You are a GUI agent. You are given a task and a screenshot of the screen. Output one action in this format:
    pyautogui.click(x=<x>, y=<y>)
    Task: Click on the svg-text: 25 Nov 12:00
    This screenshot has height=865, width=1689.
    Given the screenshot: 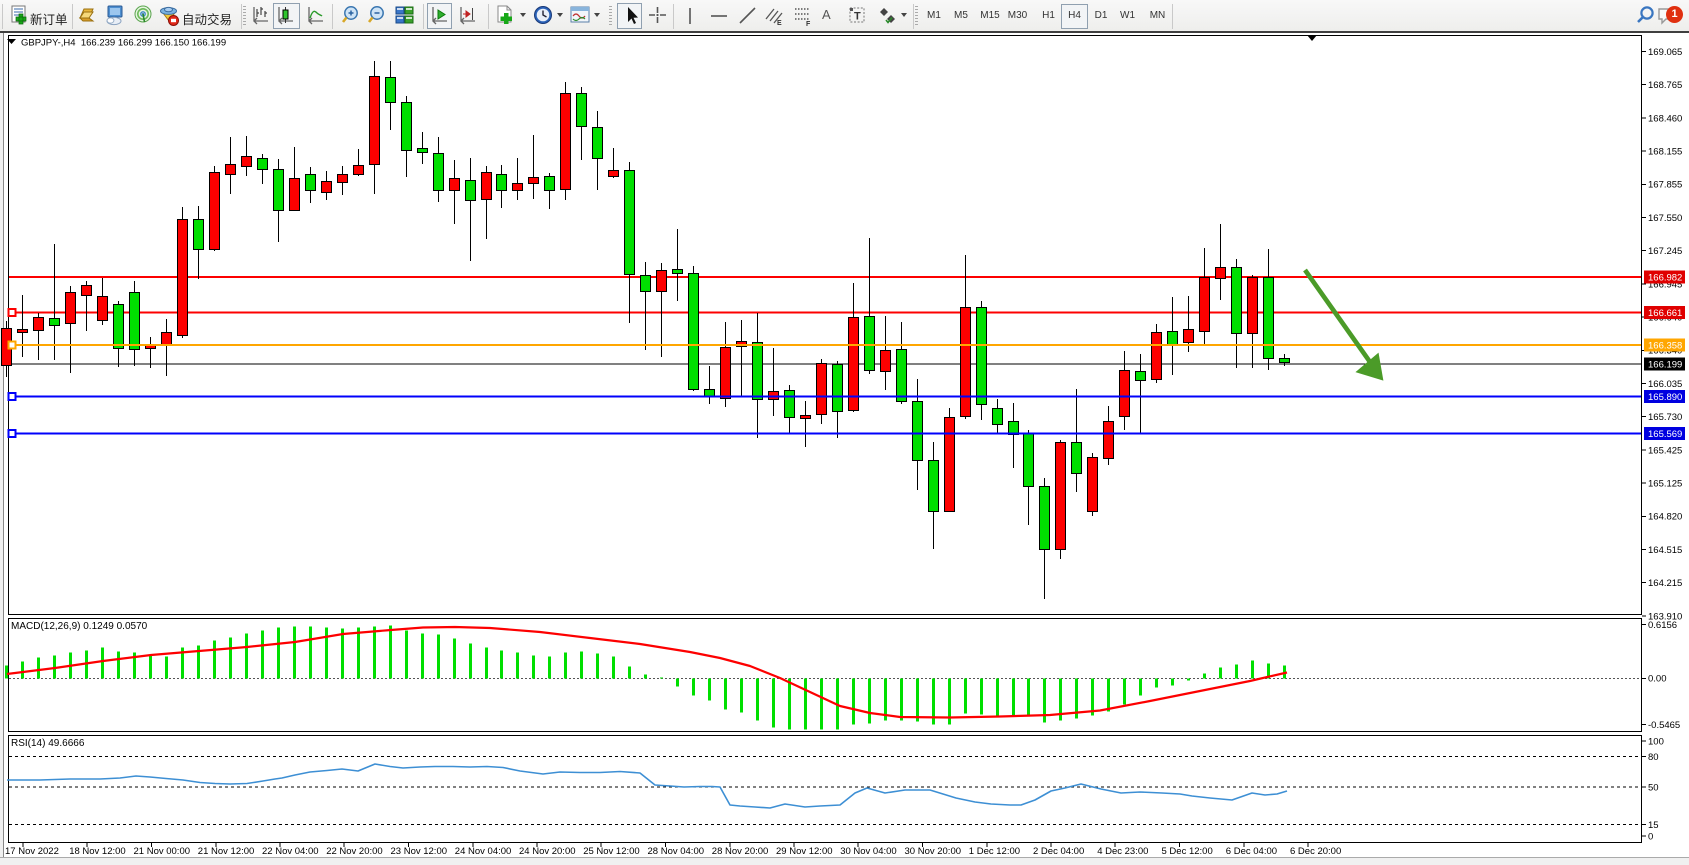 What is the action you would take?
    pyautogui.click(x=611, y=851)
    